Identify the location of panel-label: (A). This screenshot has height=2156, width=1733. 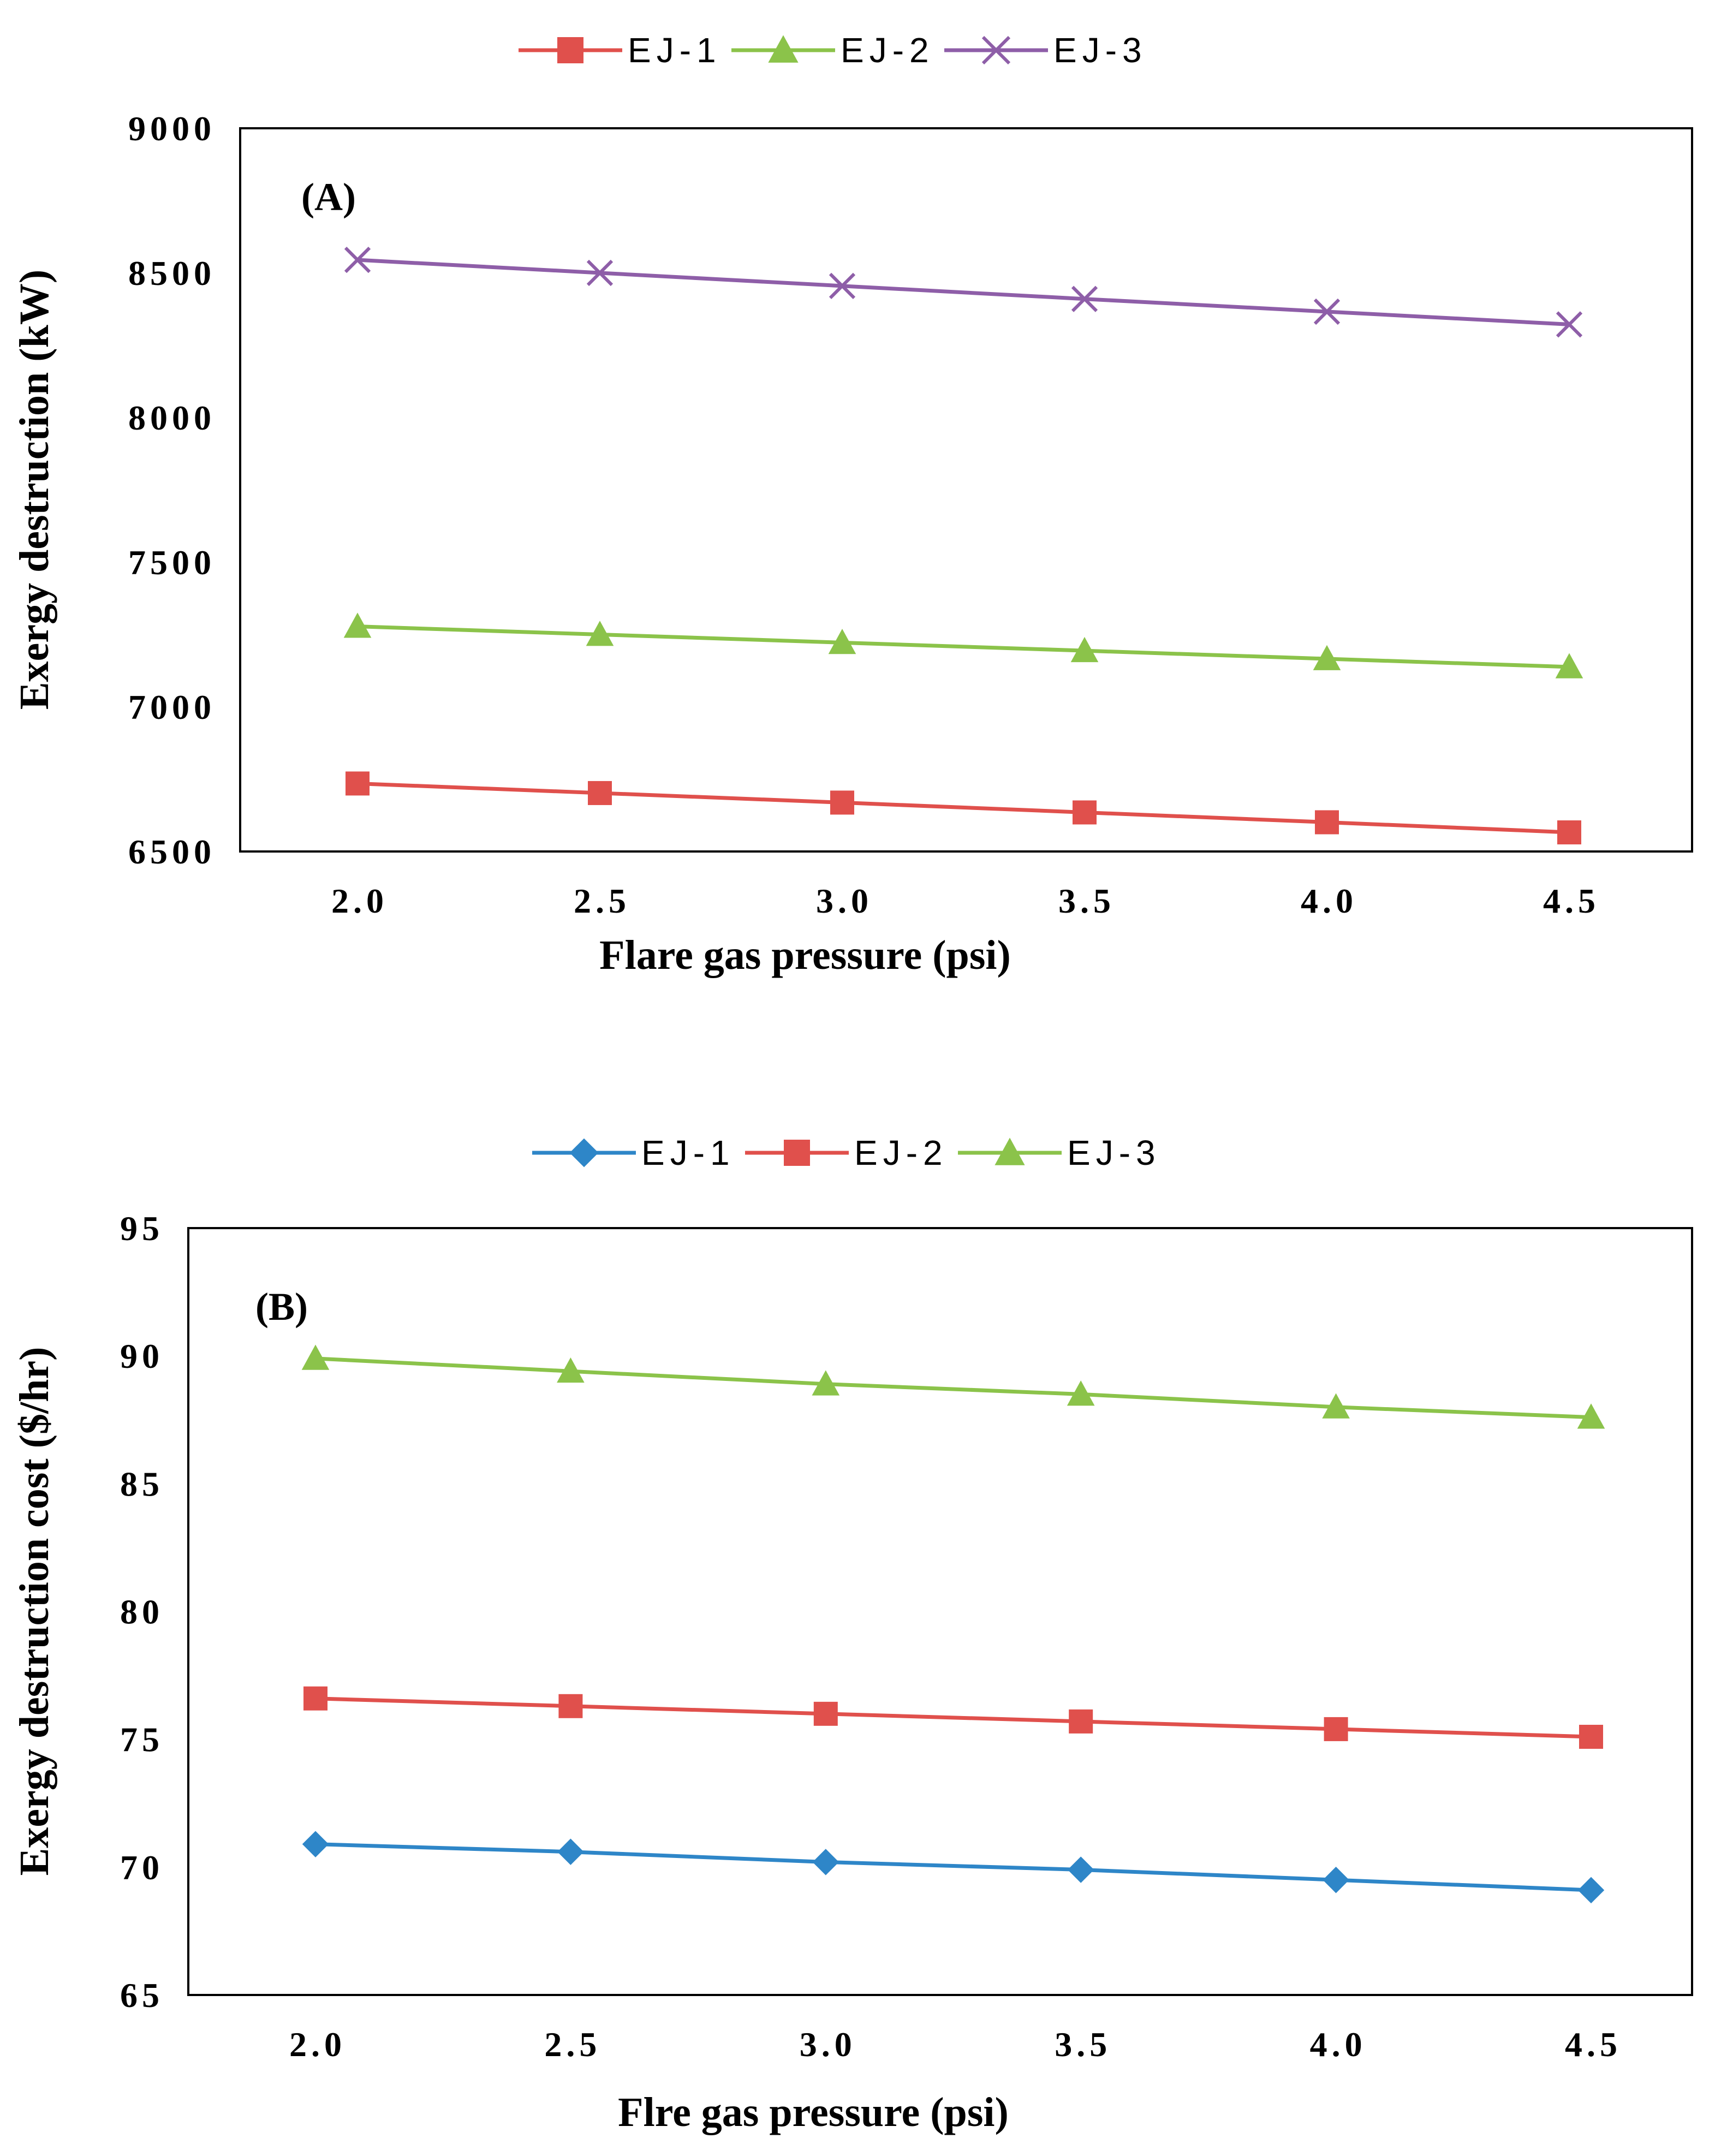
(328, 197).